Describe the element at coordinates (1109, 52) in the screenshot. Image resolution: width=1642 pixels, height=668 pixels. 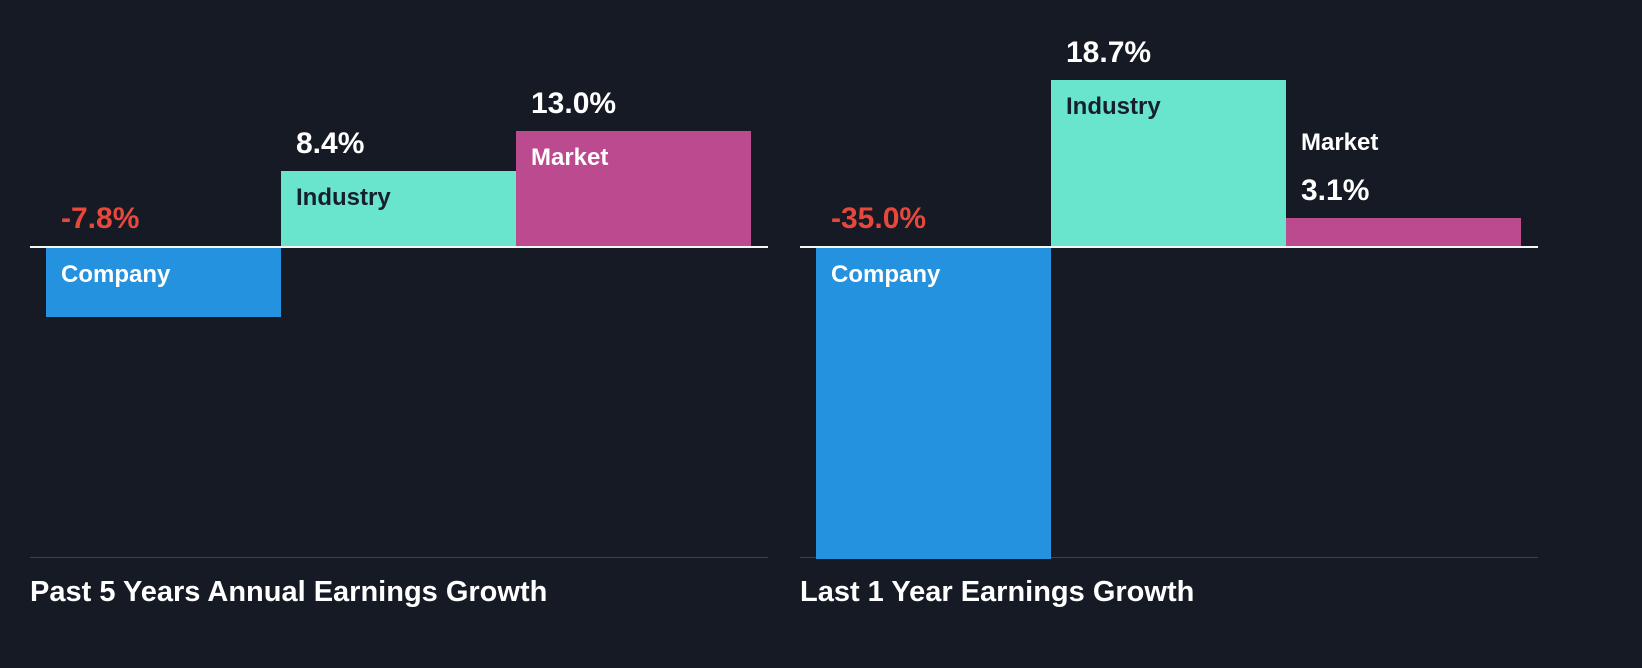
I see `value-label-industry: 18.7%` at that location.